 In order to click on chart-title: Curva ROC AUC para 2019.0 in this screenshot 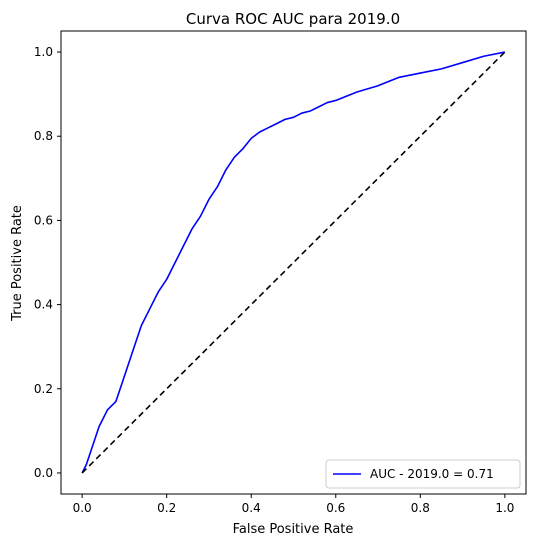, I will do `click(293, 19)`.